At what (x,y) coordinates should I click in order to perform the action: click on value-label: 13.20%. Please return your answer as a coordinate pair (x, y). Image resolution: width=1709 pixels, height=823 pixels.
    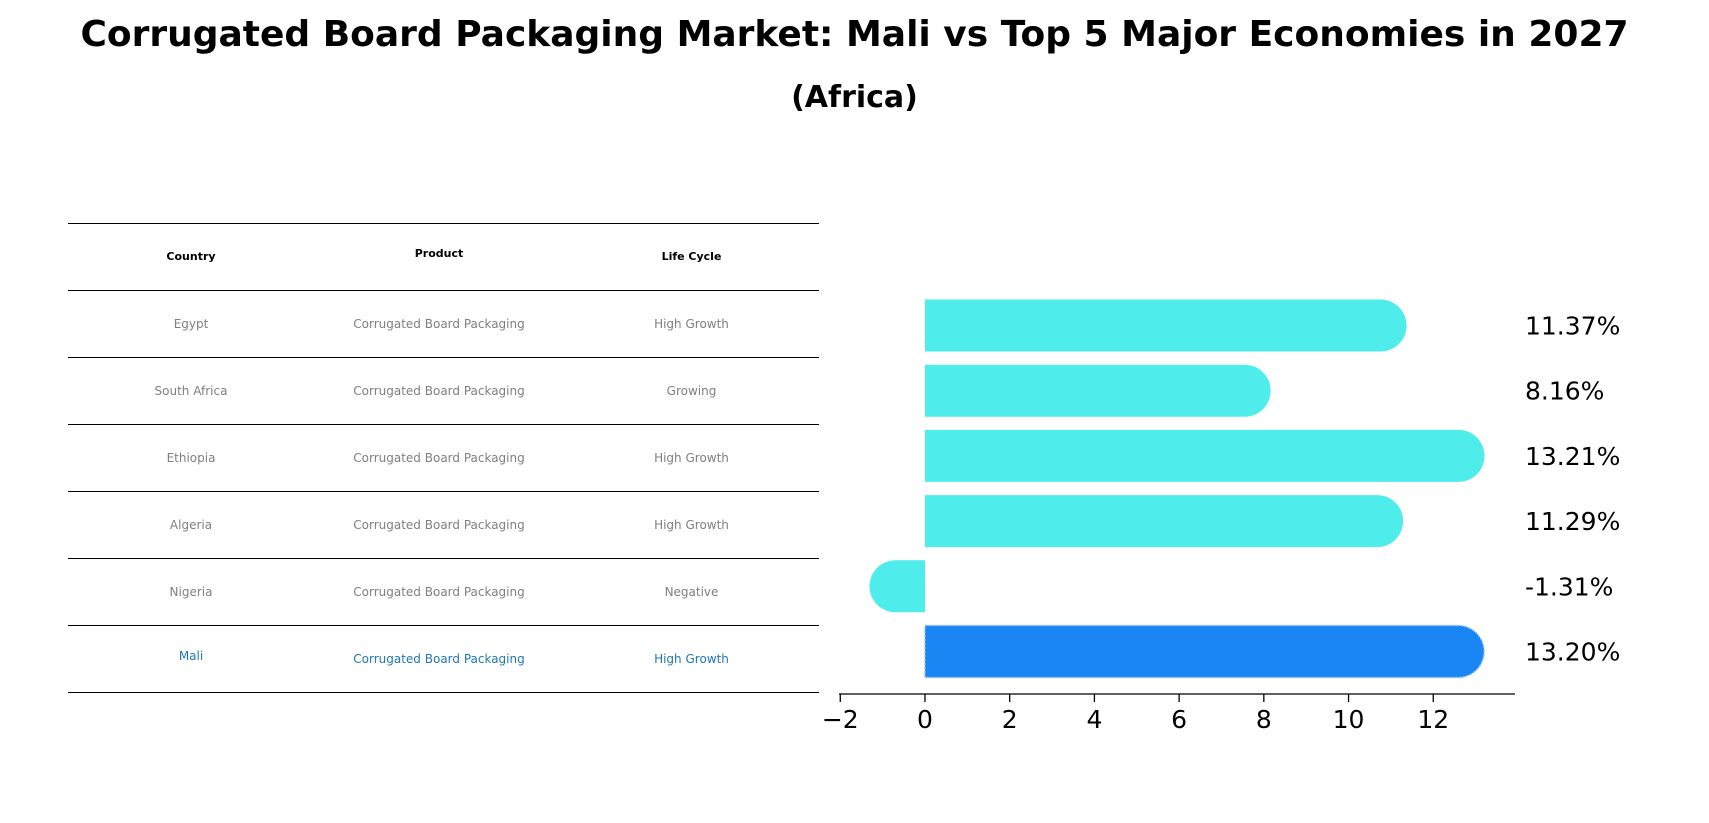
    Looking at the image, I should click on (1572, 652).